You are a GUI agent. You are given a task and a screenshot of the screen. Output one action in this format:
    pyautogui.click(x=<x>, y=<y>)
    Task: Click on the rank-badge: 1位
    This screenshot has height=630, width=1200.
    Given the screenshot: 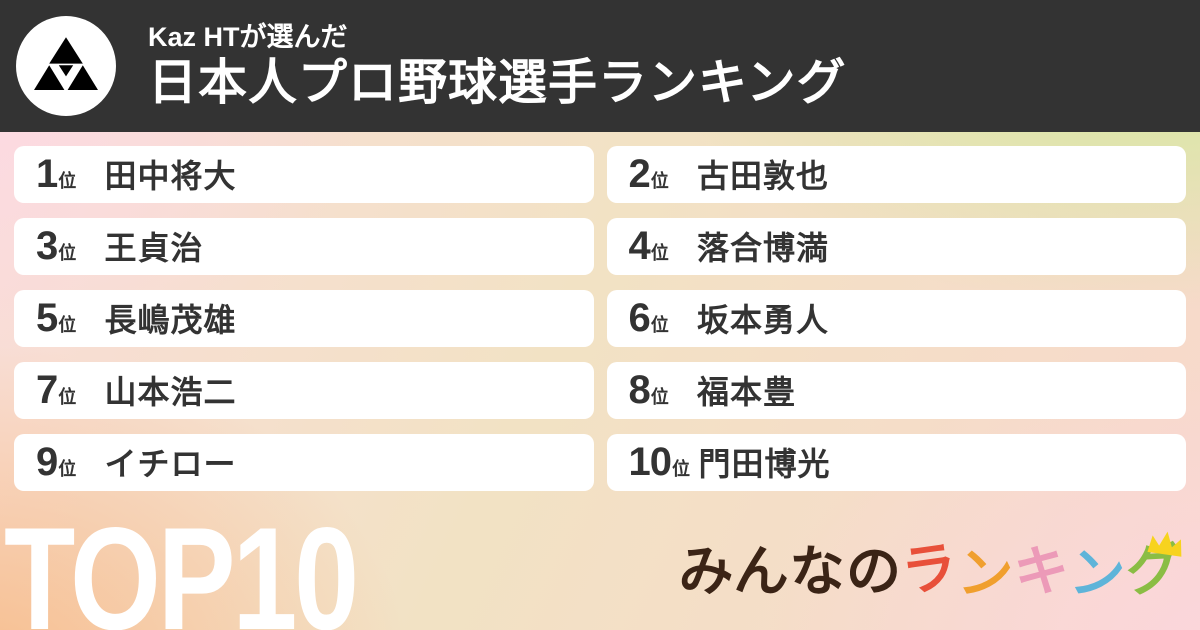 What is the action you would take?
    pyautogui.click(x=66, y=174)
    